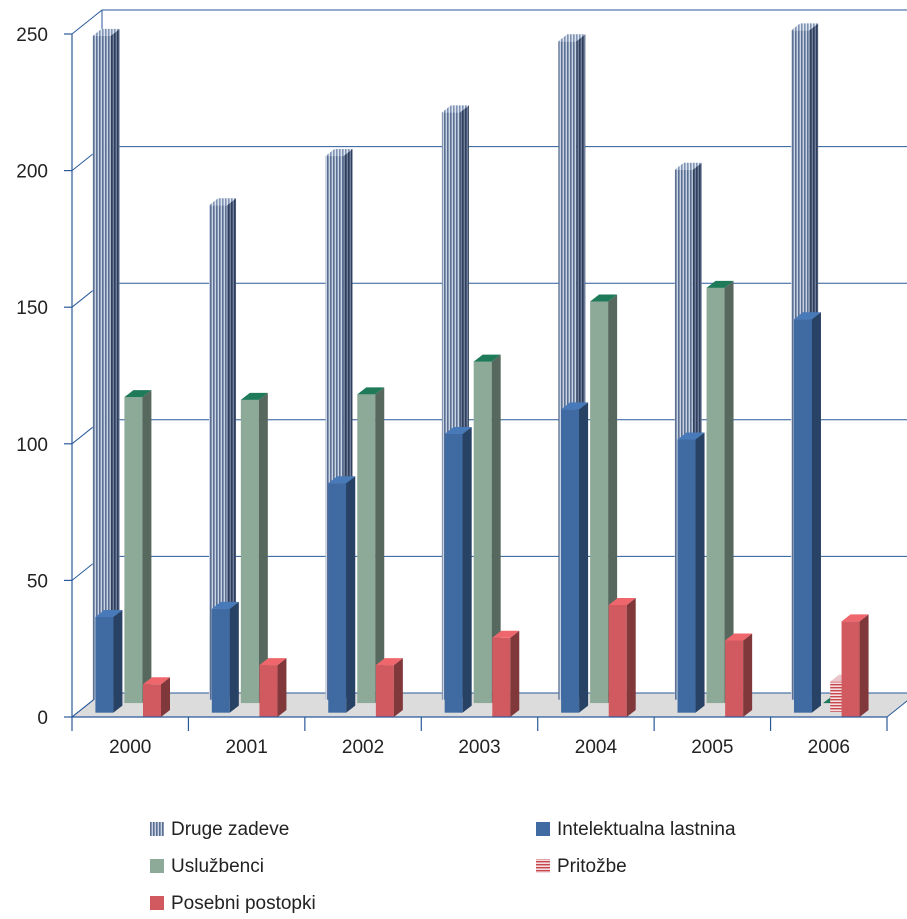  I want to click on x-tick-label: 2005, so click(712, 747).